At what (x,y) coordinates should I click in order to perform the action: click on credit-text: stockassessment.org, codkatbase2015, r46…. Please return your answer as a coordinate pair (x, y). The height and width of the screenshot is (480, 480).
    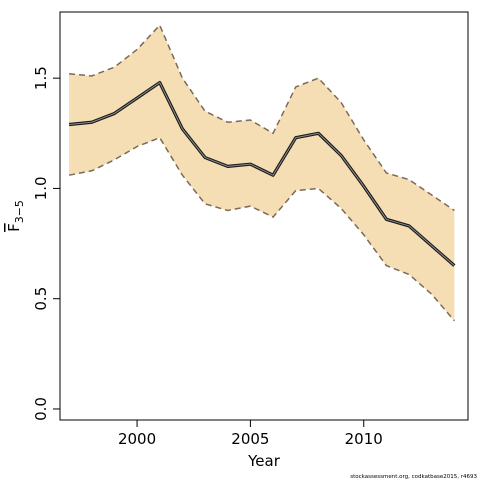
    Looking at the image, I should click on (413, 477).